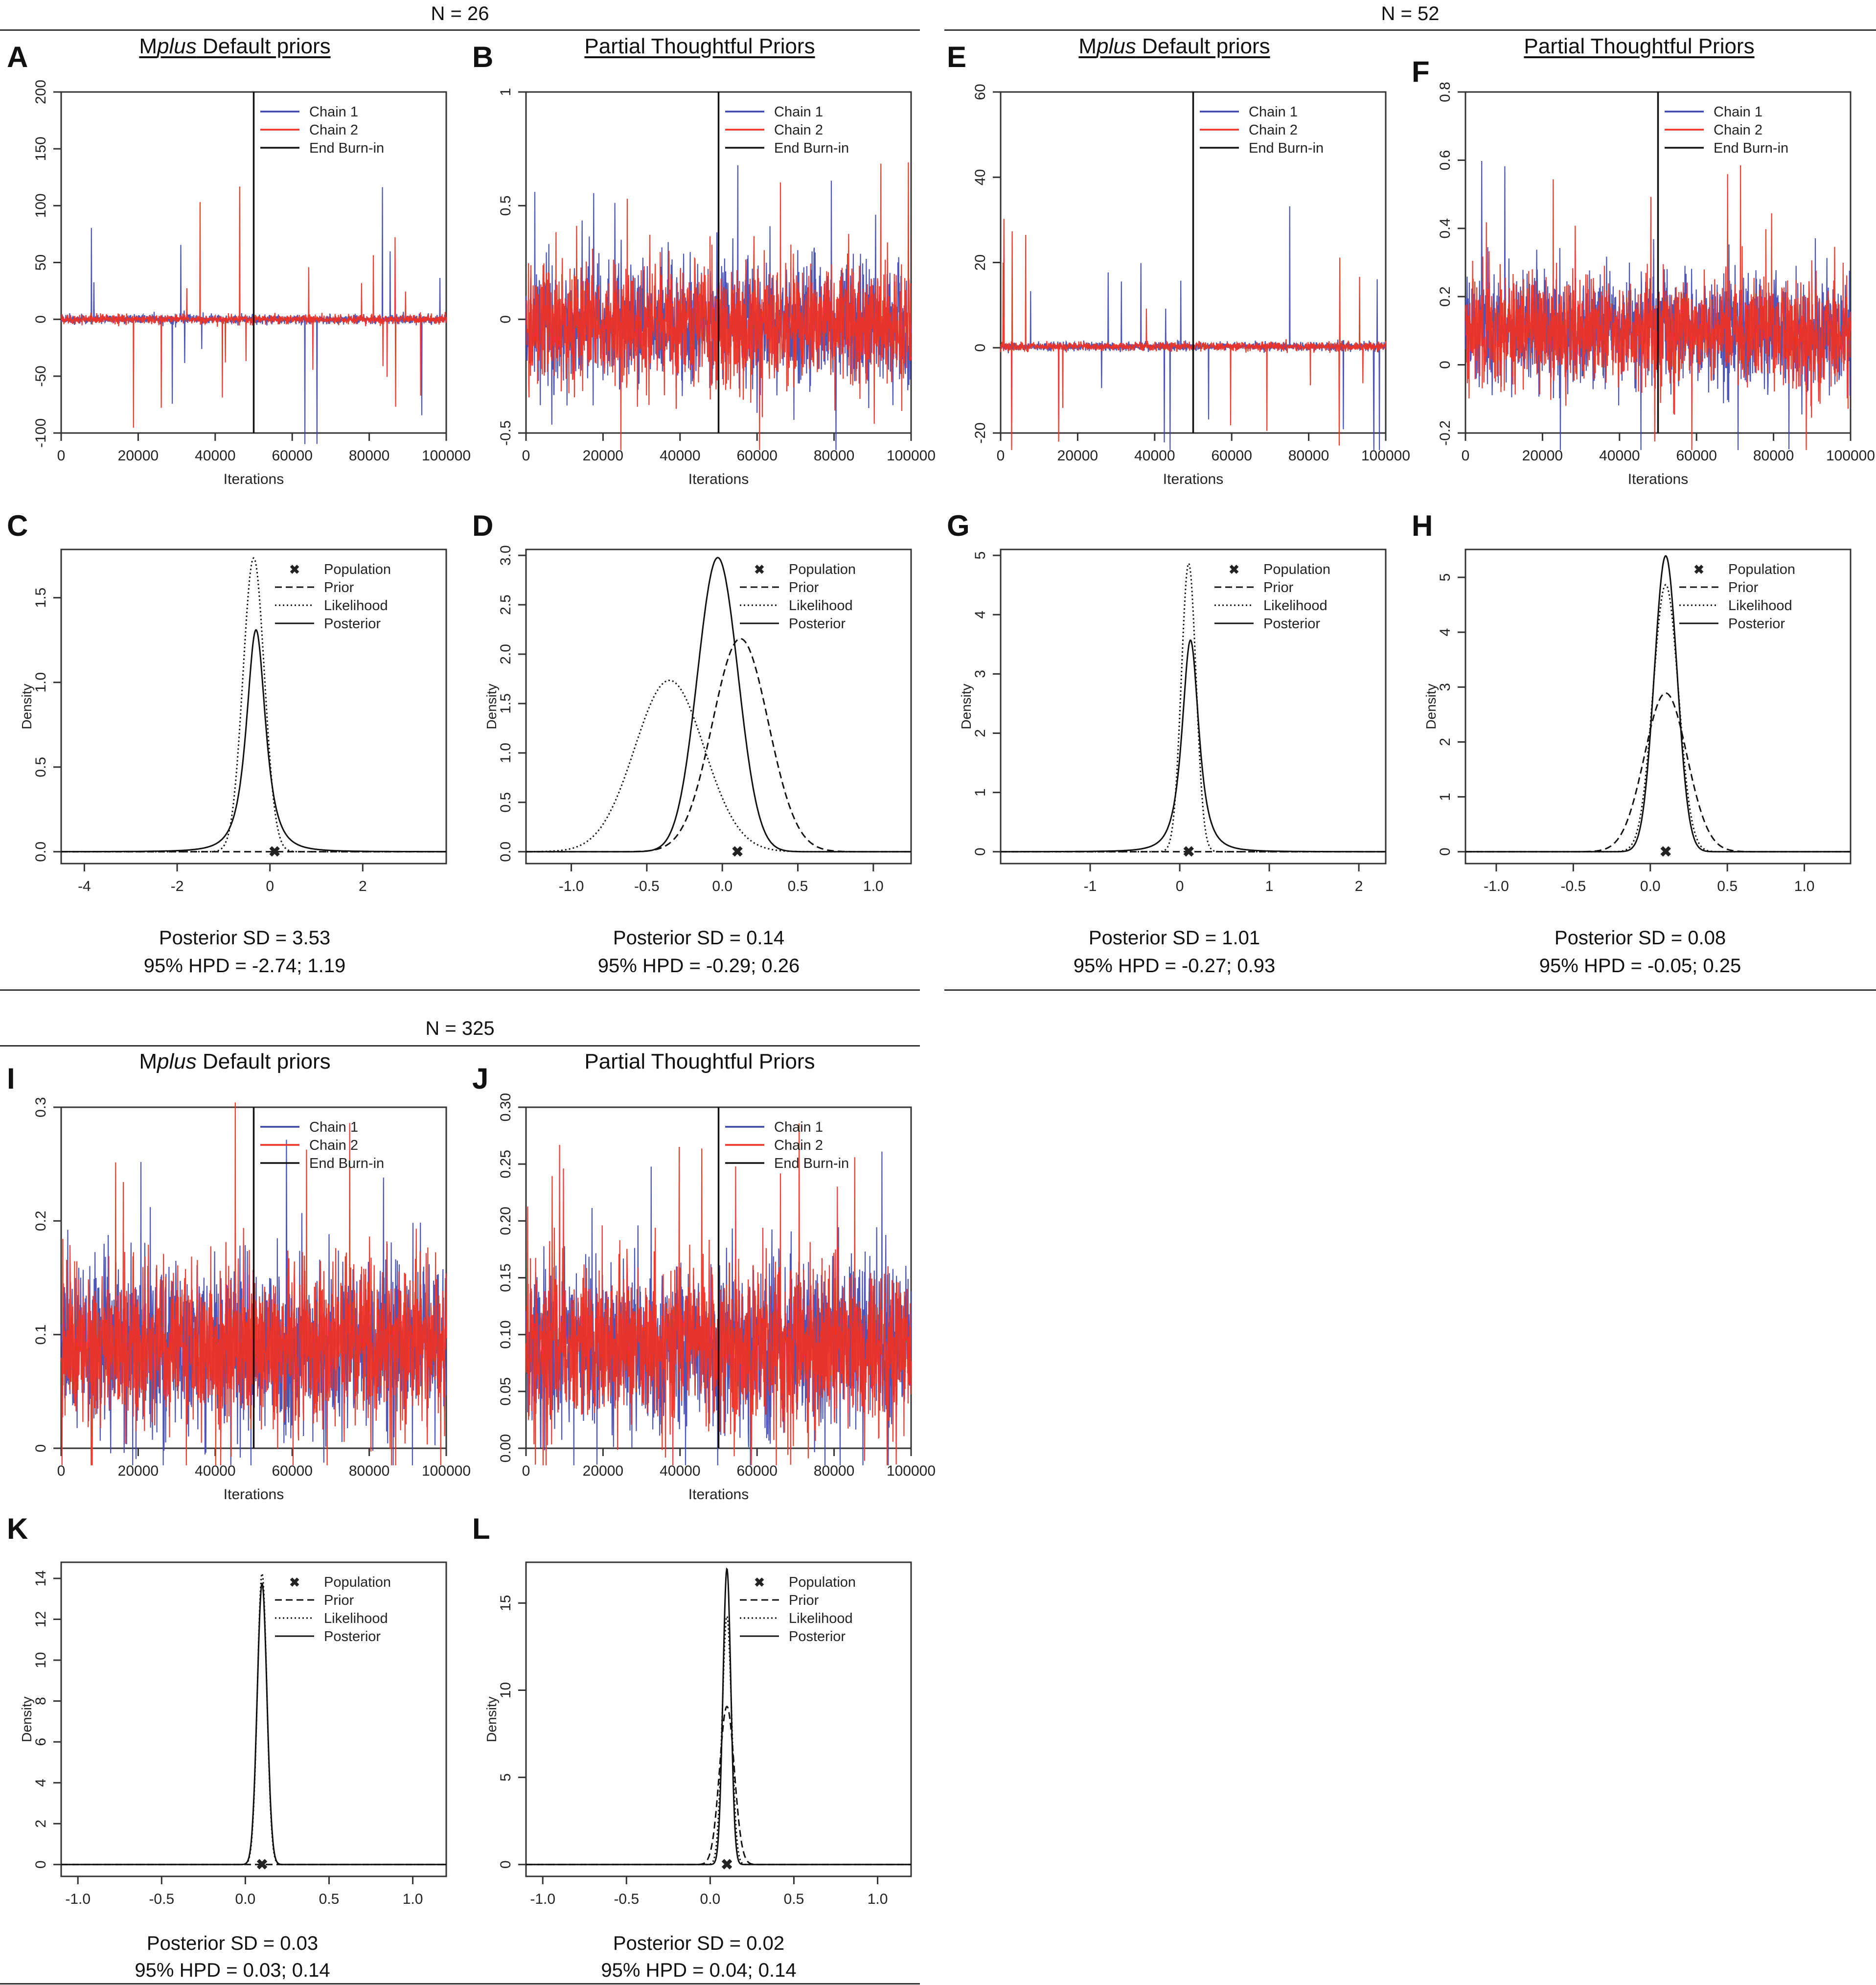 This screenshot has width=1876, height=1985. Describe the element at coordinates (722, 886) in the screenshot. I see `x-tick-label: 0.0` at that location.